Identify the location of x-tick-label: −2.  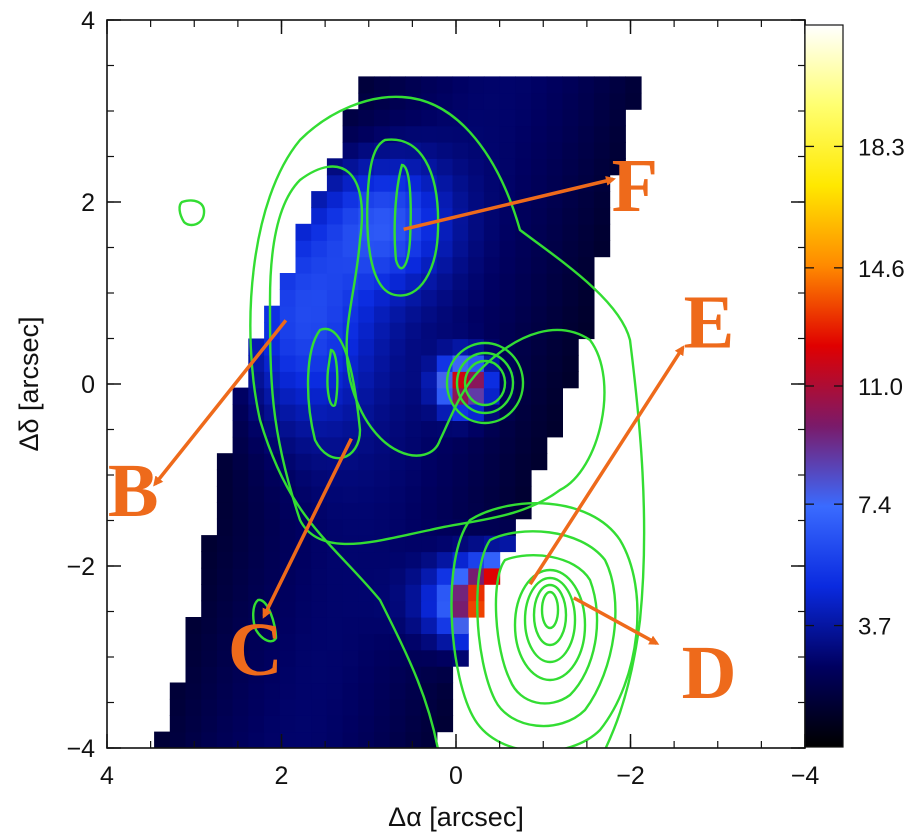
(630, 776).